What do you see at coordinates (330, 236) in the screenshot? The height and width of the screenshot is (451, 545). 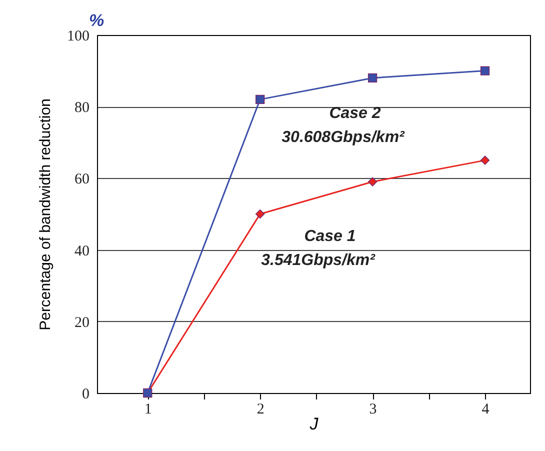 I see `series-label: Case 1` at bounding box center [330, 236].